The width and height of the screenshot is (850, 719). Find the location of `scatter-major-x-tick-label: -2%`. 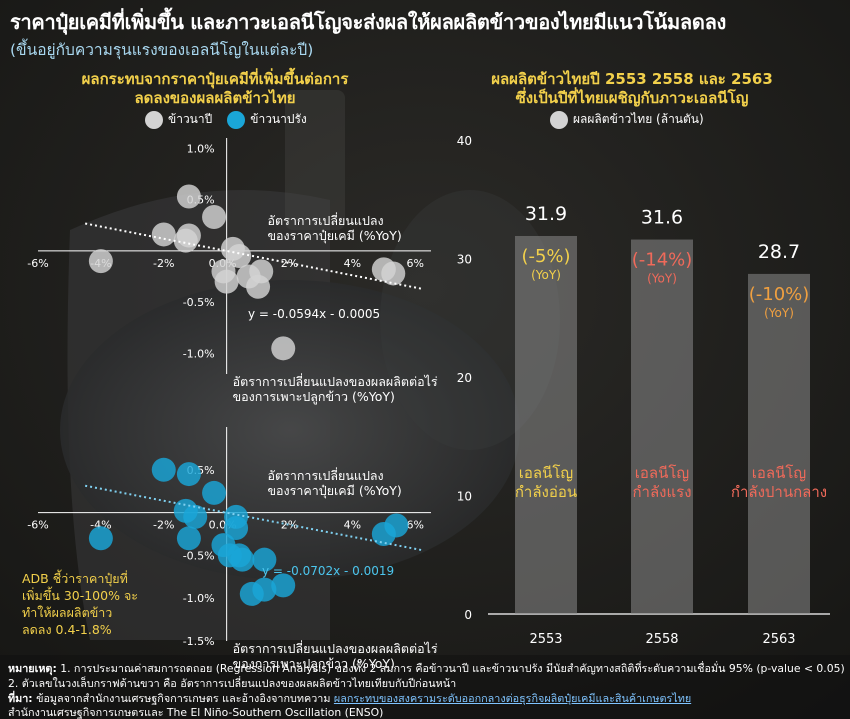

scatter-major-x-tick-label: -2% is located at coordinates (163, 263).